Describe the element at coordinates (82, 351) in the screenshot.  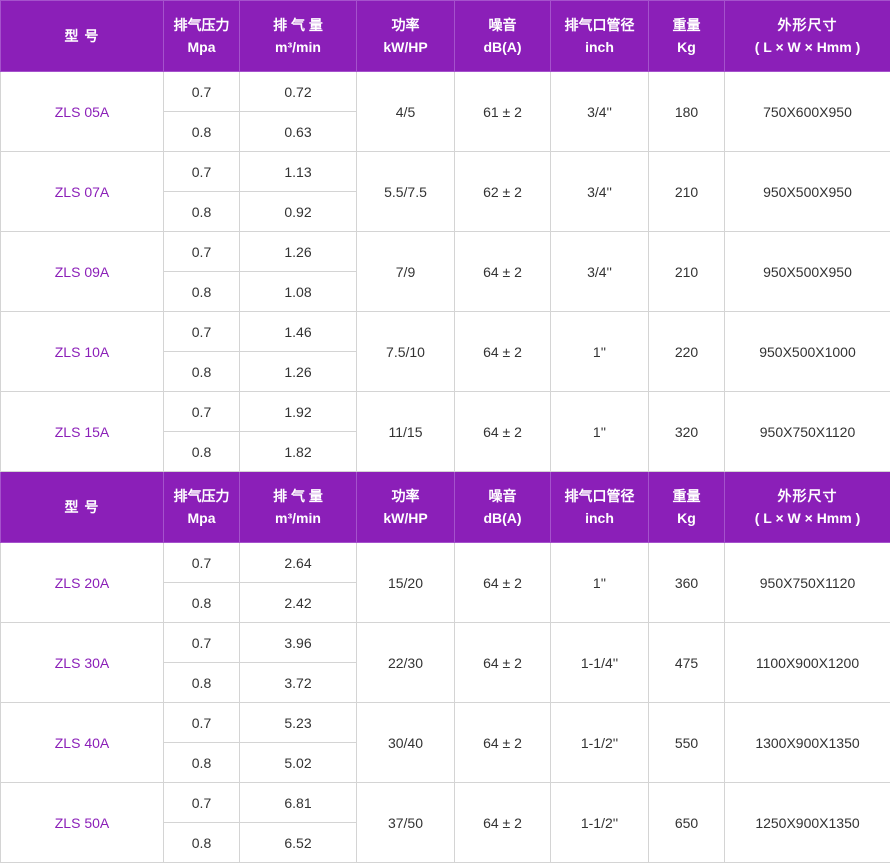
I see `model-cell: ZLS 10A` at that location.